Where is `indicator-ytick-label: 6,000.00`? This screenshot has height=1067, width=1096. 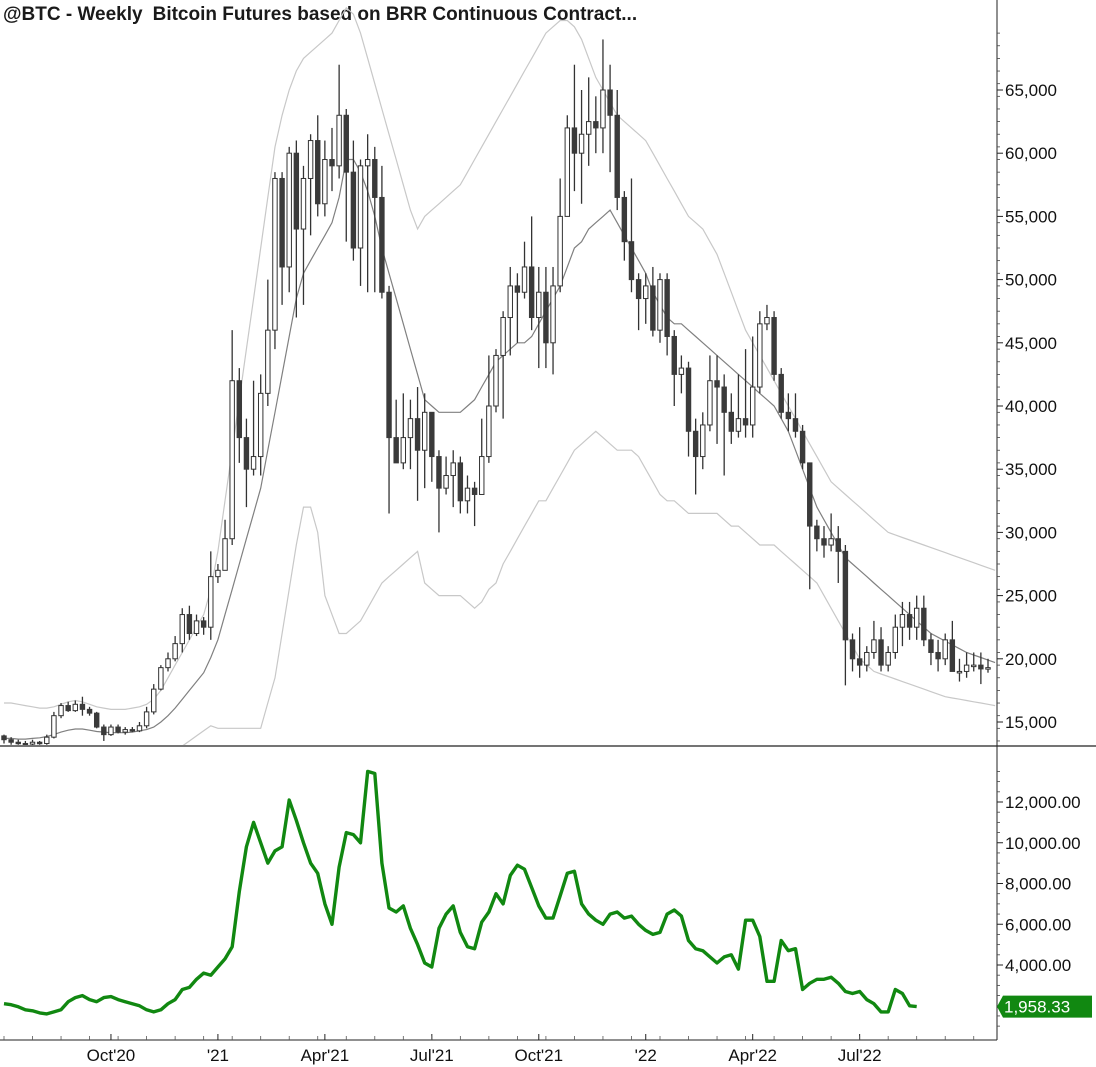 indicator-ytick-label: 6,000.00 is located at coordinates (1038, 924).